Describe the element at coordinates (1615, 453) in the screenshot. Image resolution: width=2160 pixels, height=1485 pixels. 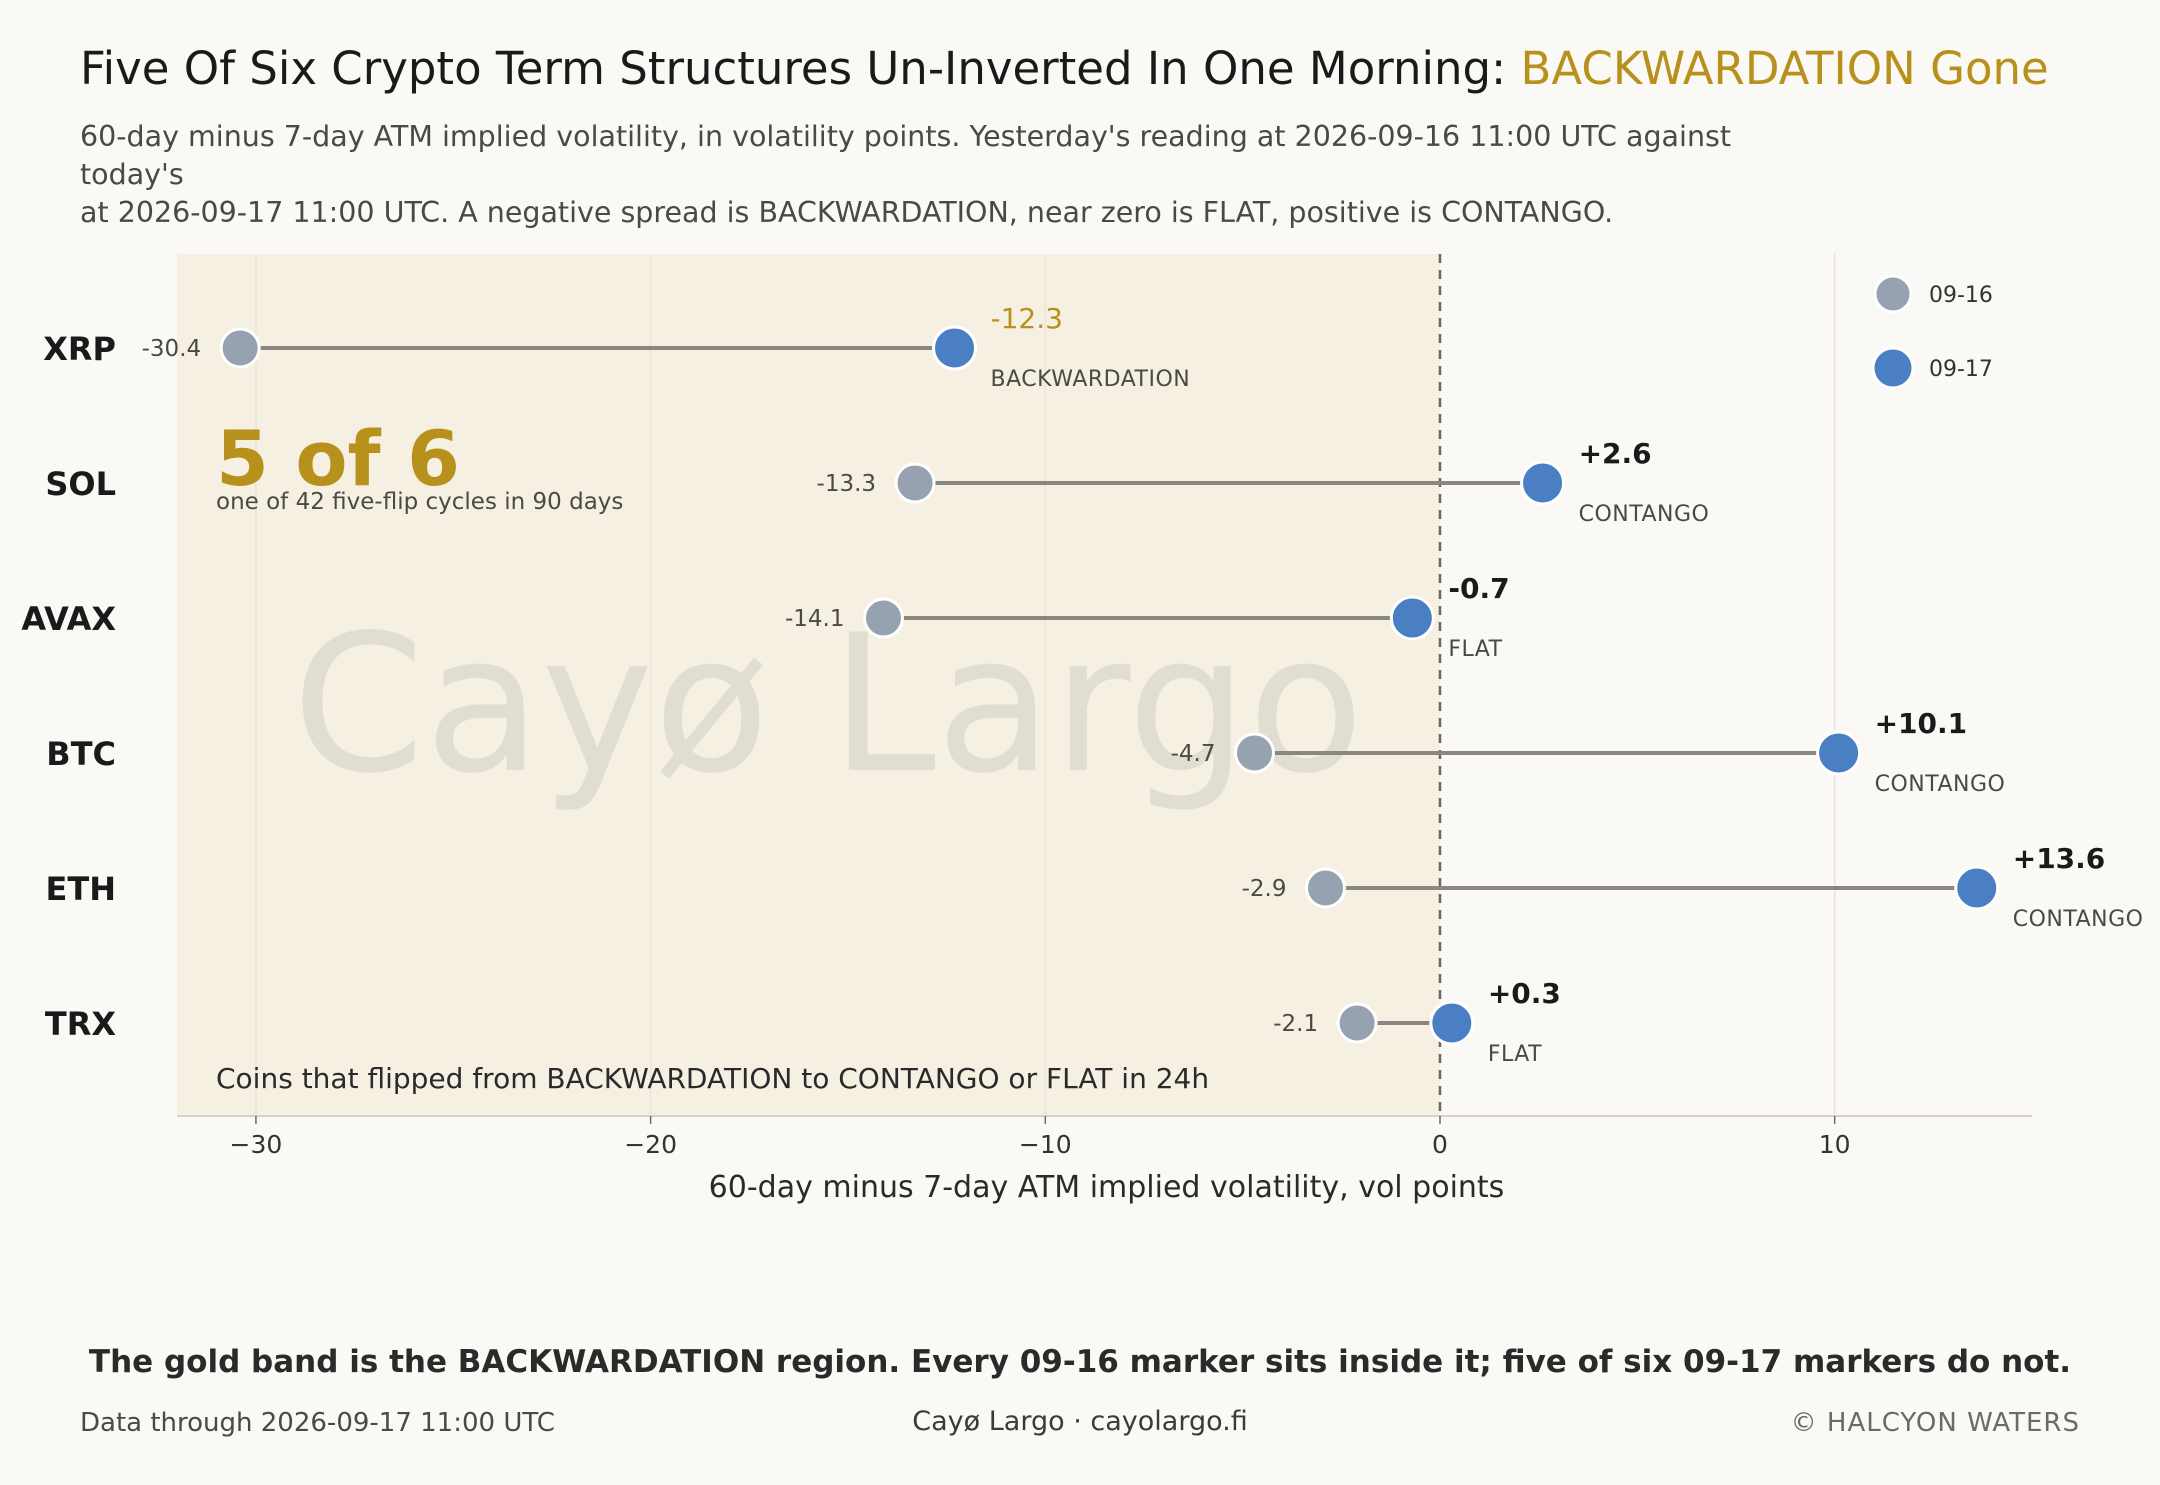
I see `after-value-label: +2.6` at that location.